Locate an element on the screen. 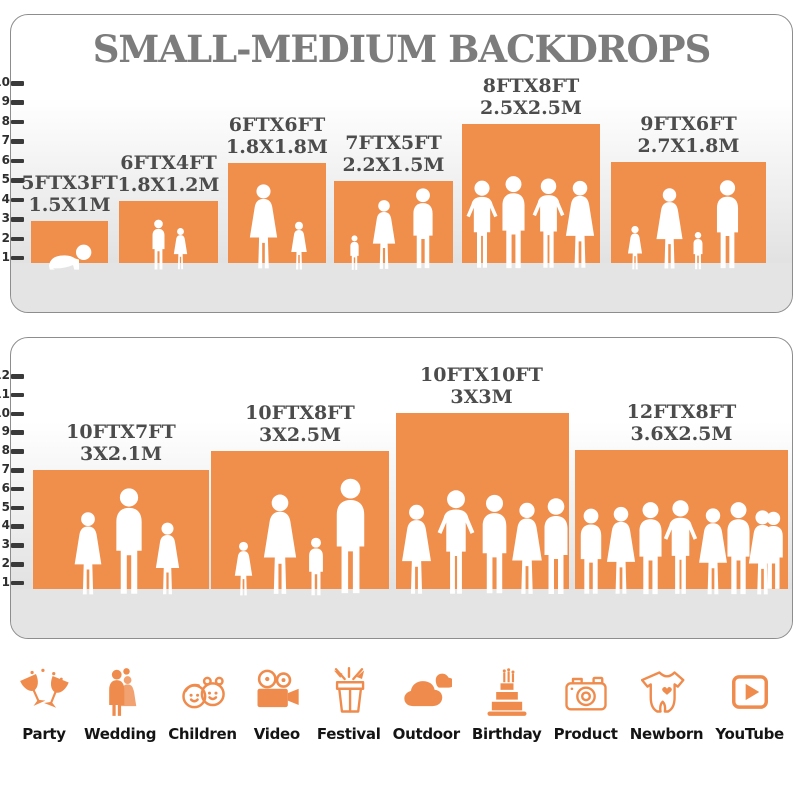 This screenshot has height=800, width=800. category-wedding: Wedding is located at coordinates (120, 704).